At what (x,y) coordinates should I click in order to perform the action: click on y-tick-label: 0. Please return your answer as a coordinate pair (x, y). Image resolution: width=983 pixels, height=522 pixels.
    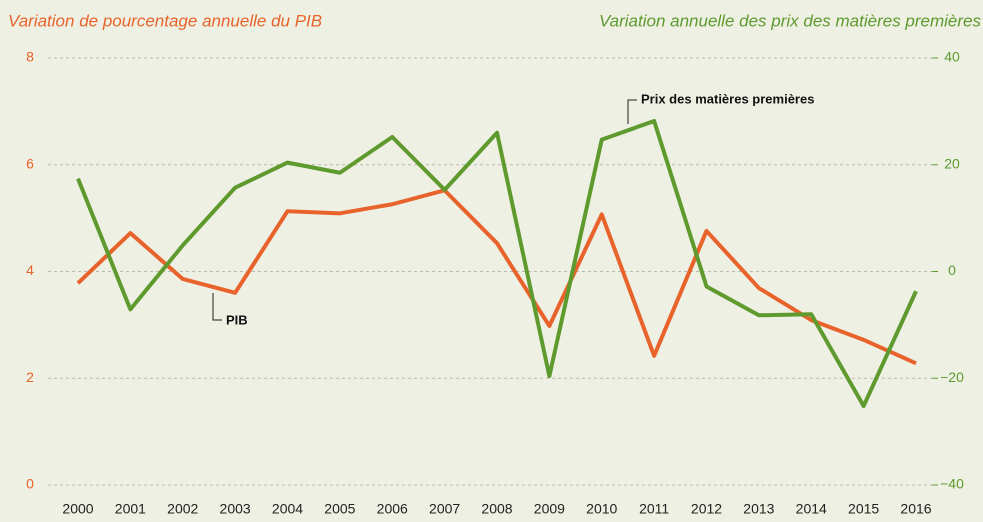
    Looking at the image, I should click on (30, 484).